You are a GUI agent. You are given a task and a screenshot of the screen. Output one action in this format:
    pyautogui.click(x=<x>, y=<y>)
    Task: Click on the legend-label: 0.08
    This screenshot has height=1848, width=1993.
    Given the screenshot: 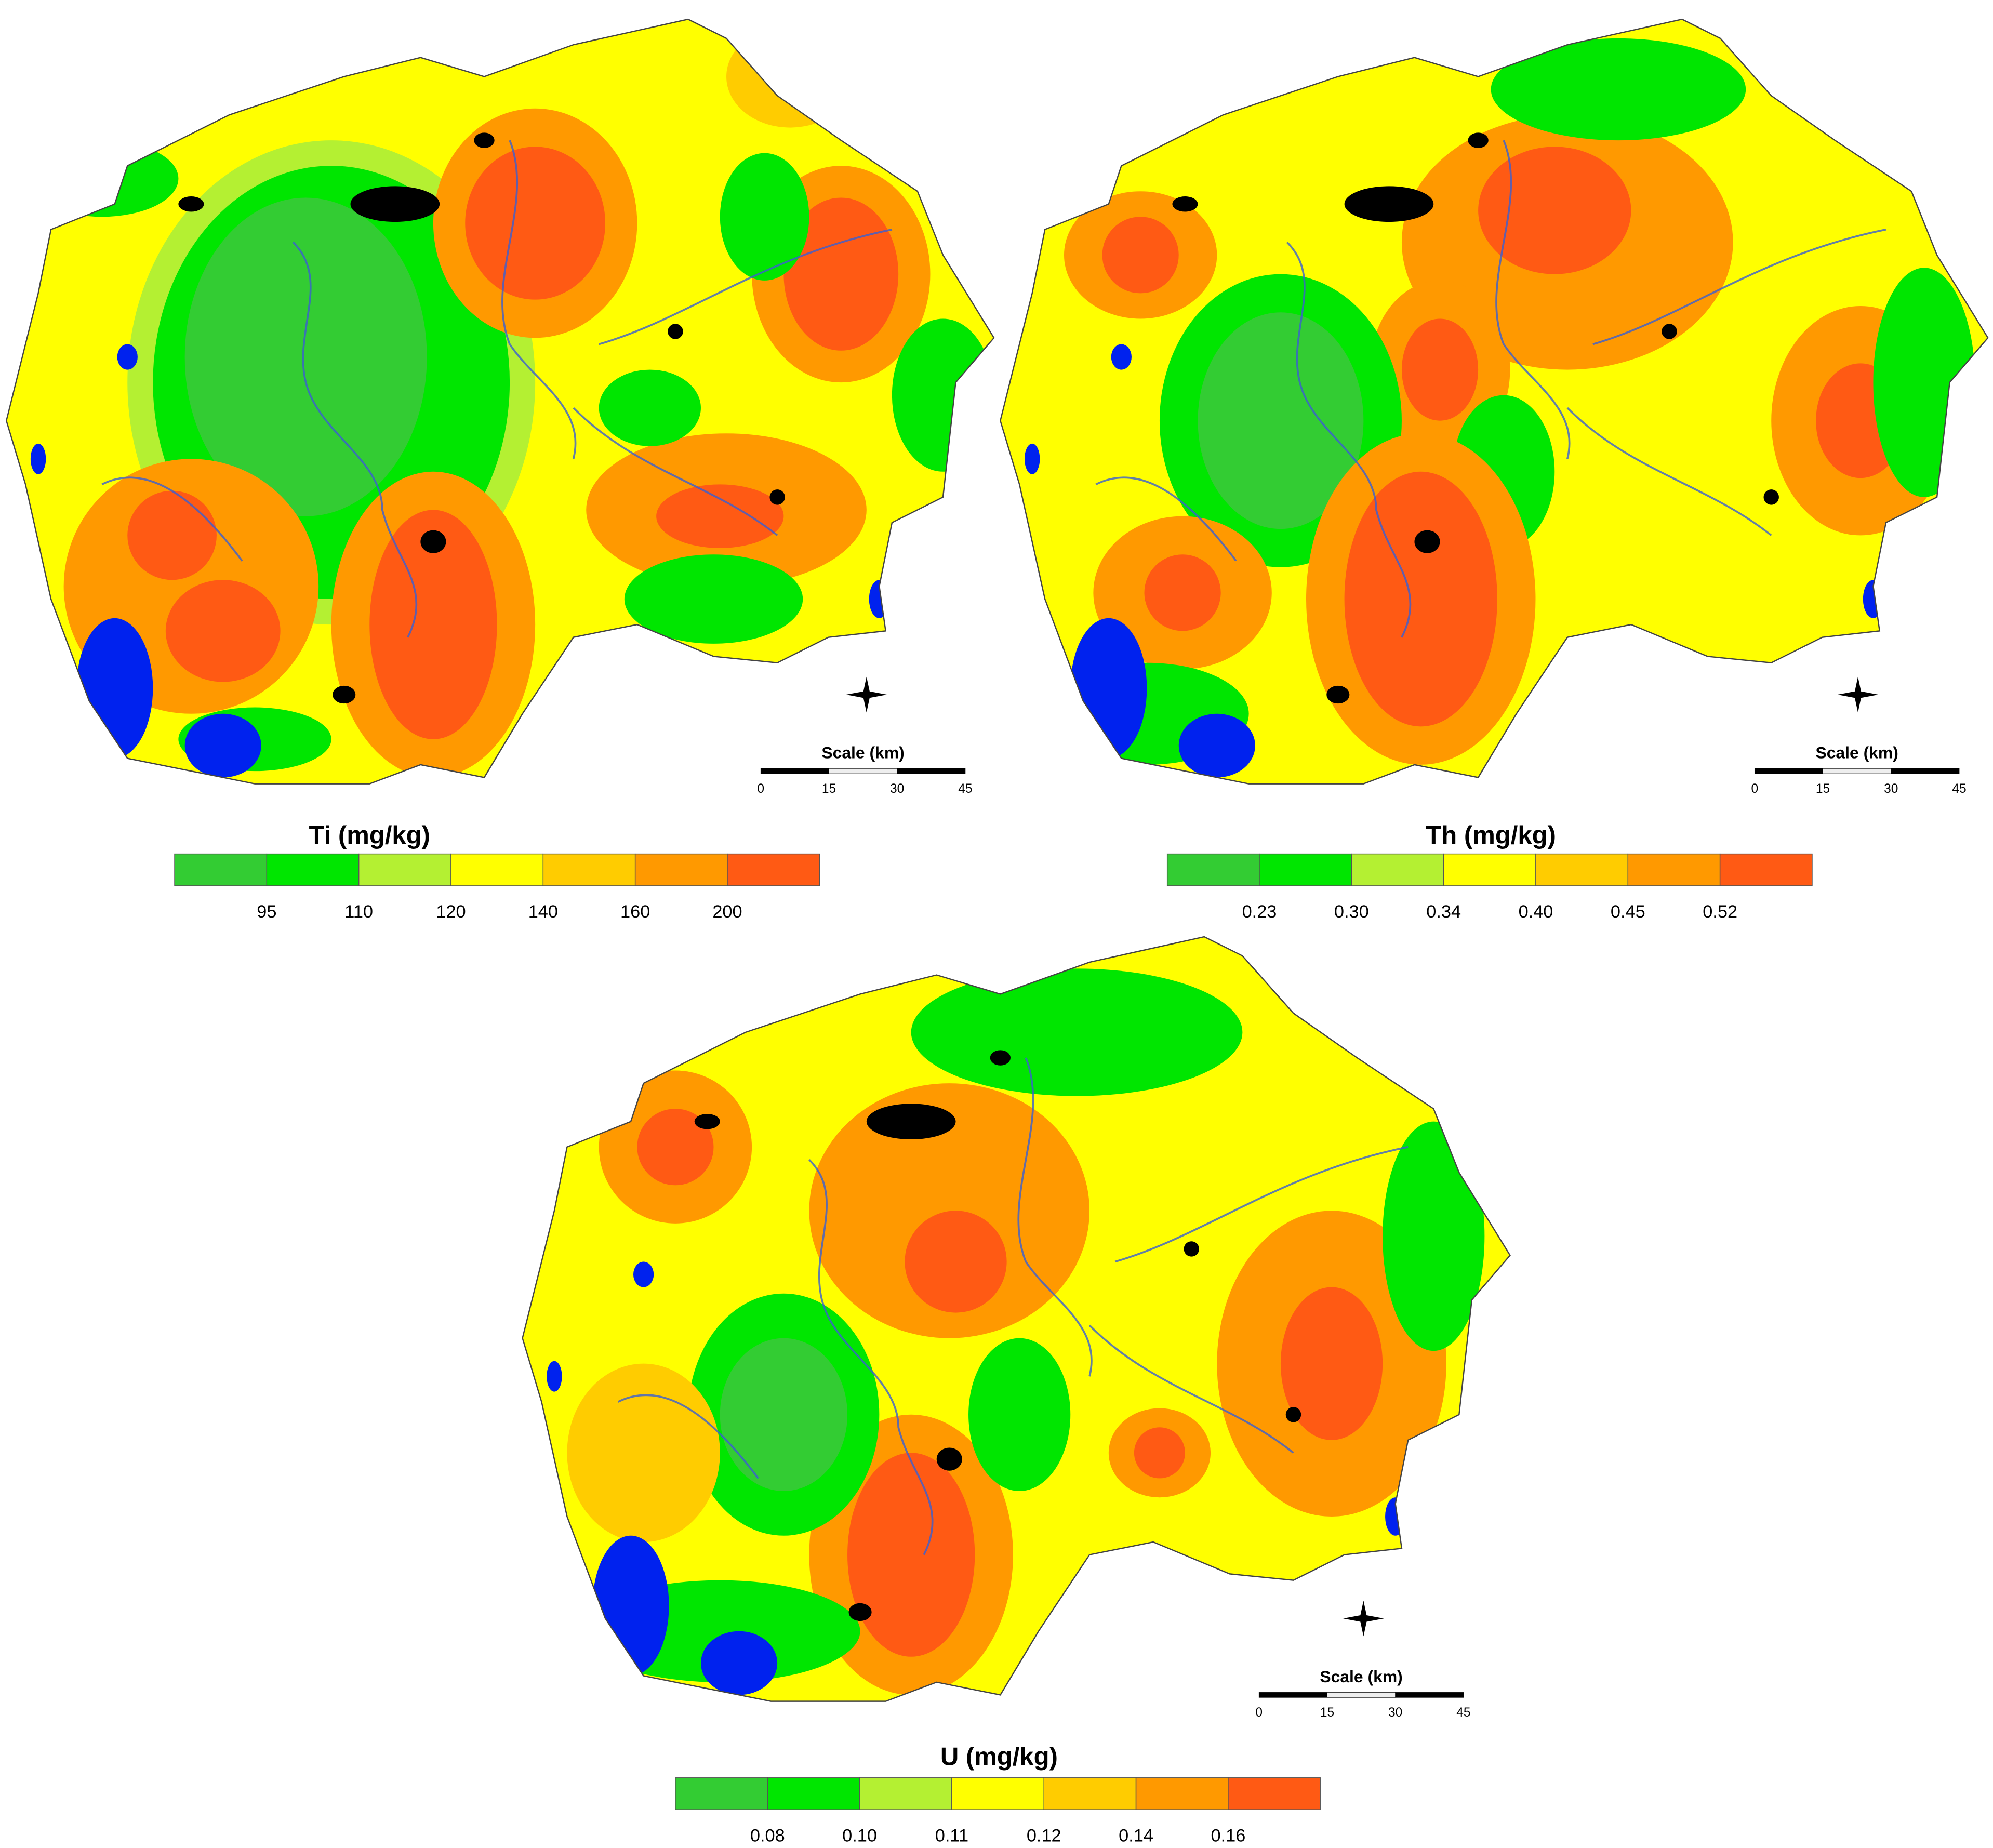 What is the action you would take?
    pyautogui.click(x=767, y=1835)
    